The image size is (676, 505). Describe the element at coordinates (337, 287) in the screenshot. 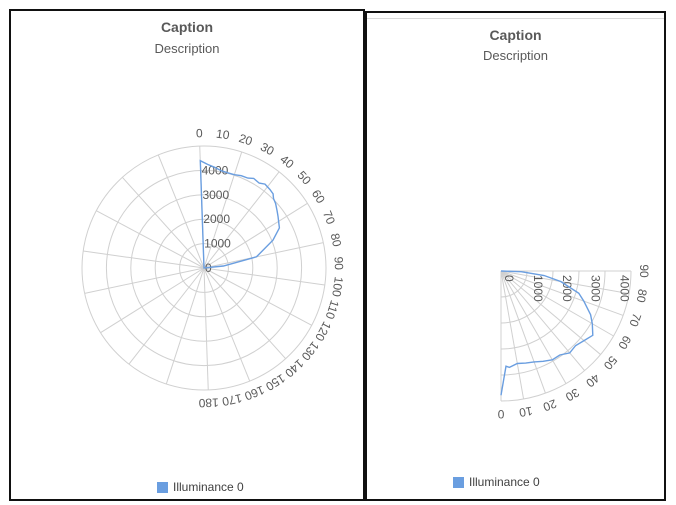

I see `angle-tick-label: 100` at that location.